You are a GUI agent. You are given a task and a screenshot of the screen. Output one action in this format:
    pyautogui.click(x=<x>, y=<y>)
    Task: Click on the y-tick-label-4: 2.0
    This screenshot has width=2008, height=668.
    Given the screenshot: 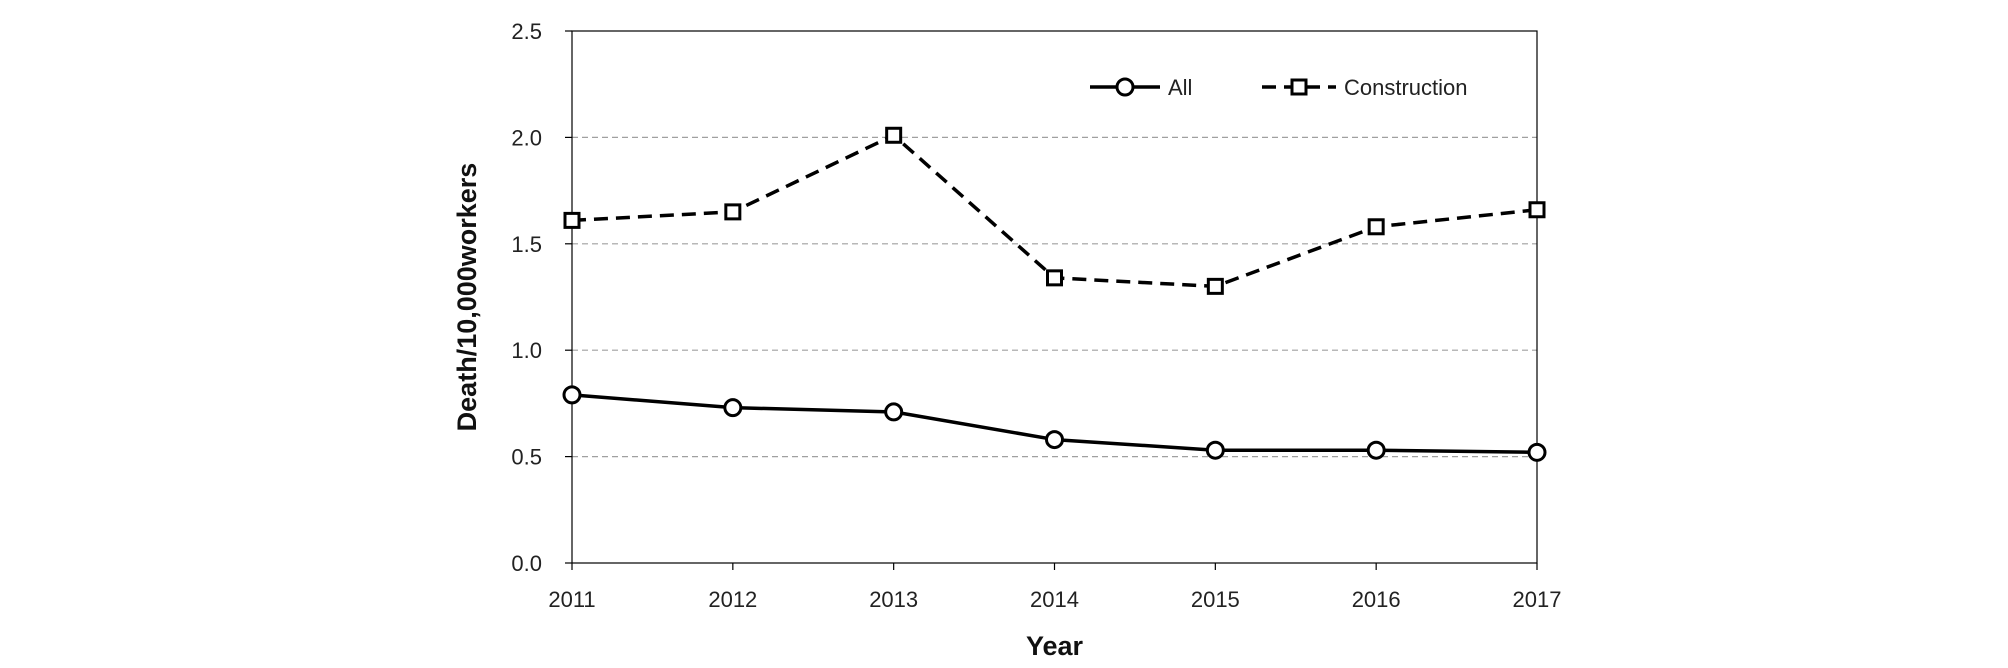 What is the action you would take?
    pyautogui.click(x=526, y=137)
    